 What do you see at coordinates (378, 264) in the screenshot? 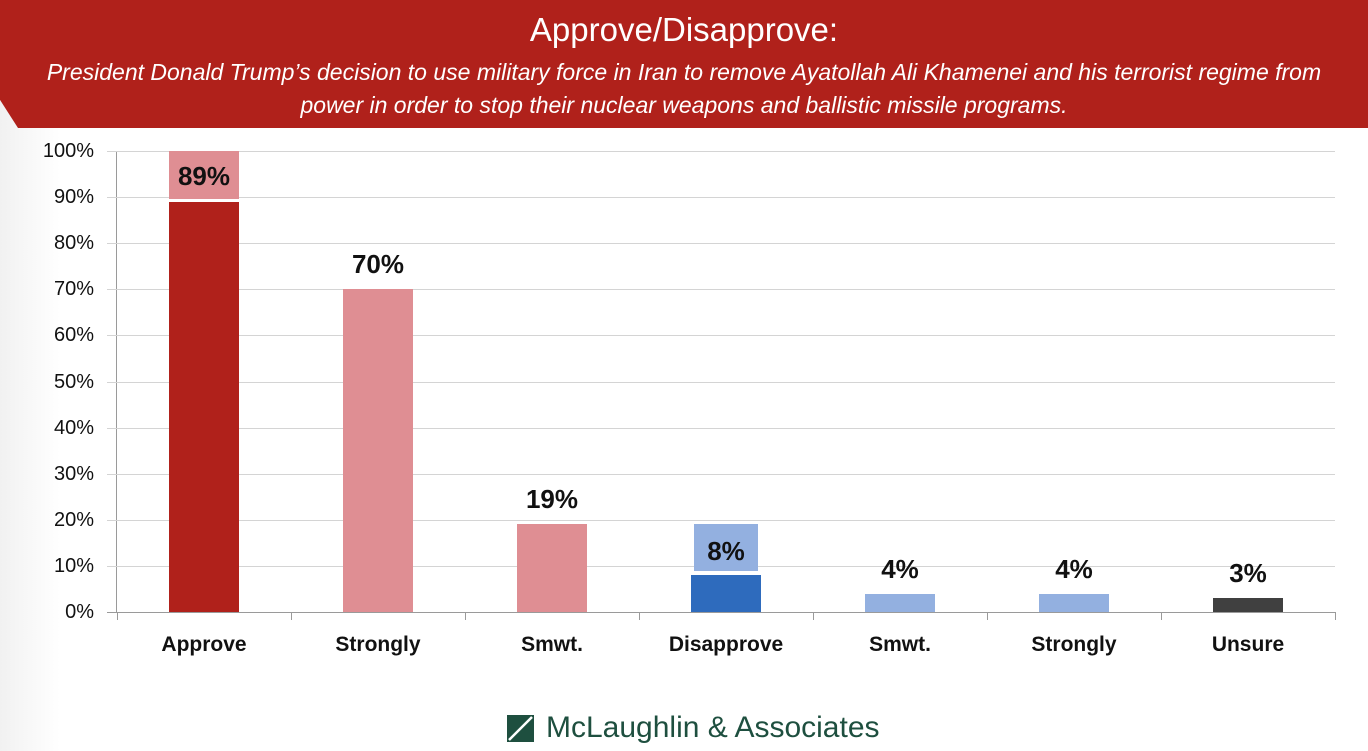
I see `value-label: 70%` at bounding box center [378, 264].